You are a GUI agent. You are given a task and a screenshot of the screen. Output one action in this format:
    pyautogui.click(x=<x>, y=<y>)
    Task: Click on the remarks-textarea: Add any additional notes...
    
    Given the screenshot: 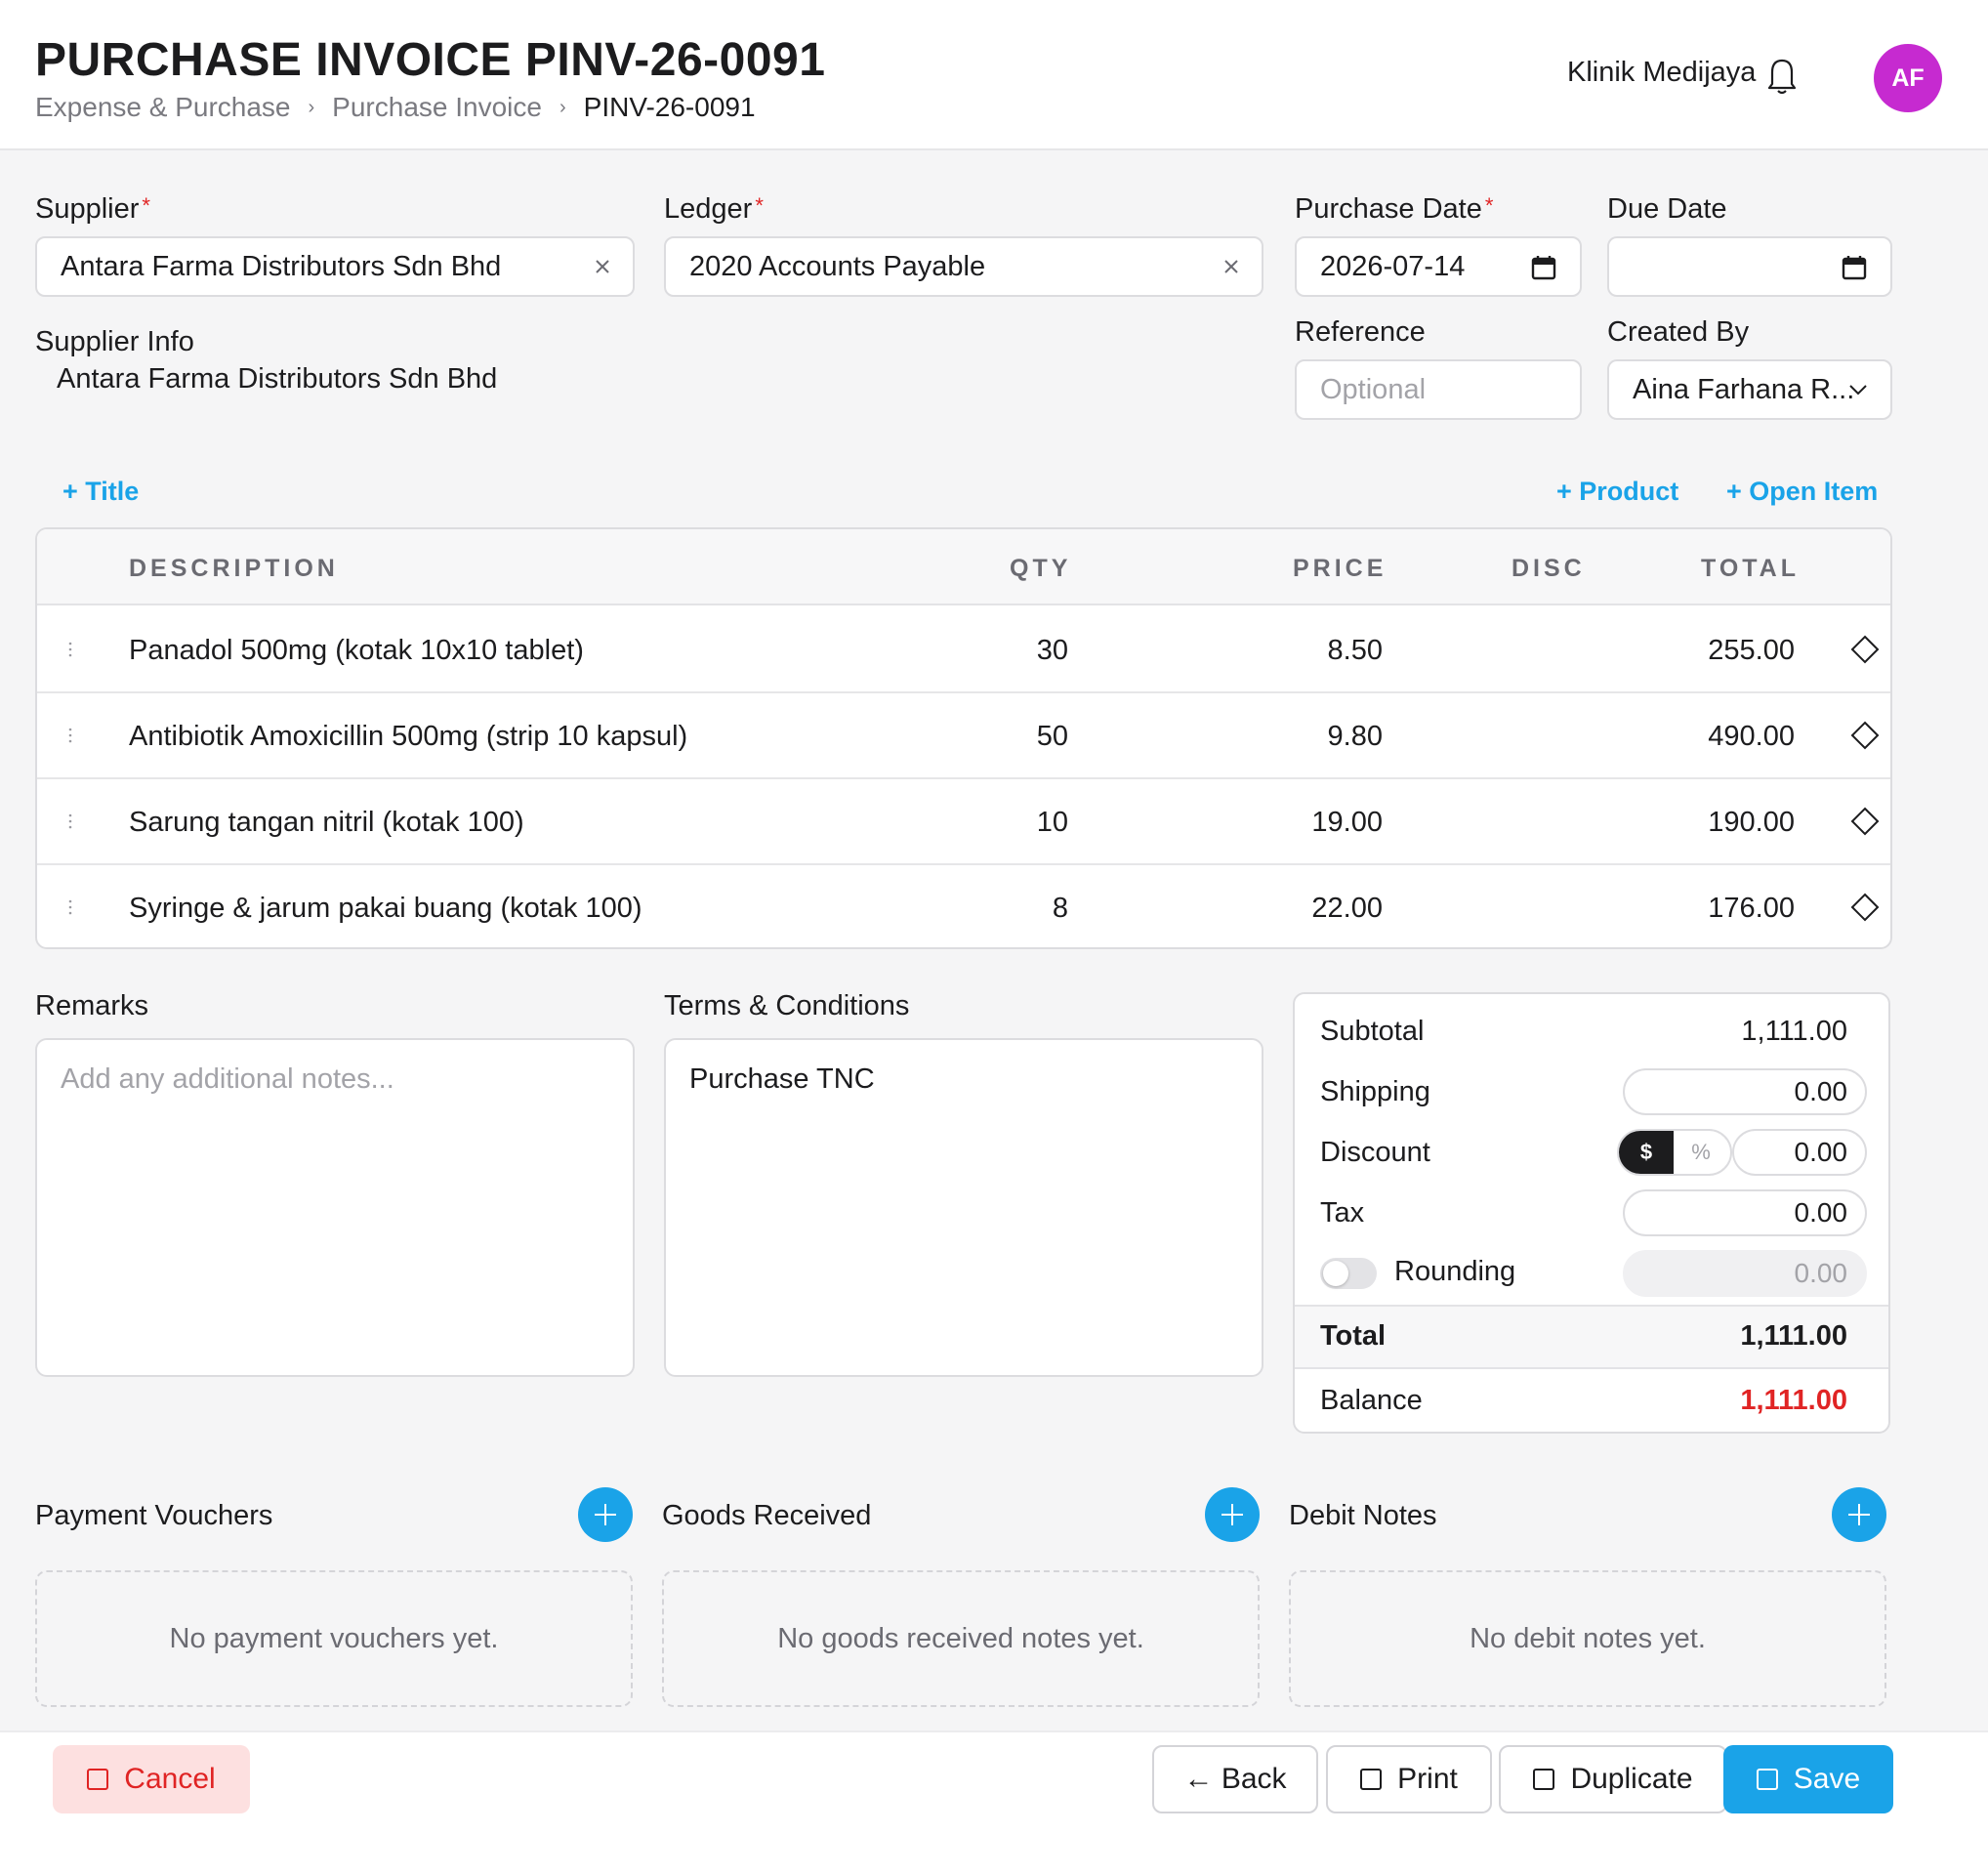 What is the action you would take?
    pyautogui.click(x=335, y=1207)
    